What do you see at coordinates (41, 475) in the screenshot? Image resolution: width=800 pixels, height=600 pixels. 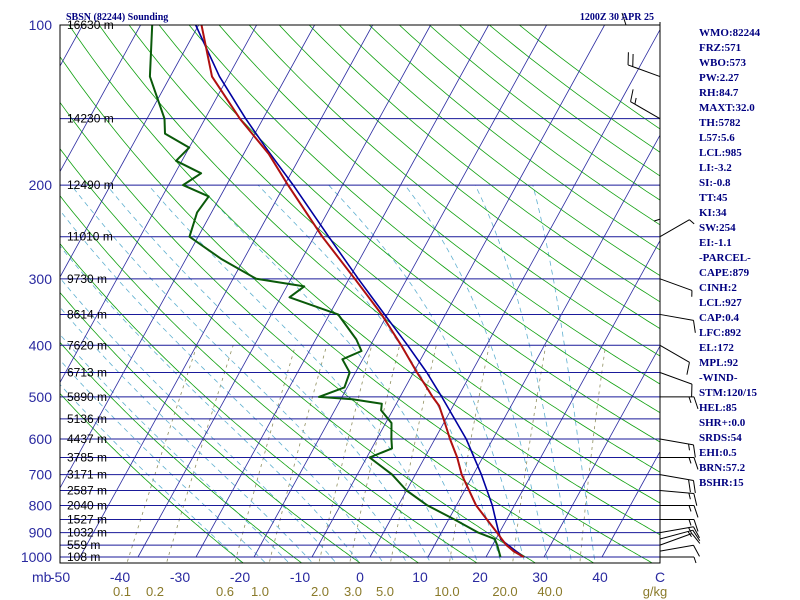 I see `pressure-tick-label: 700` at bounding box center [41, 475].